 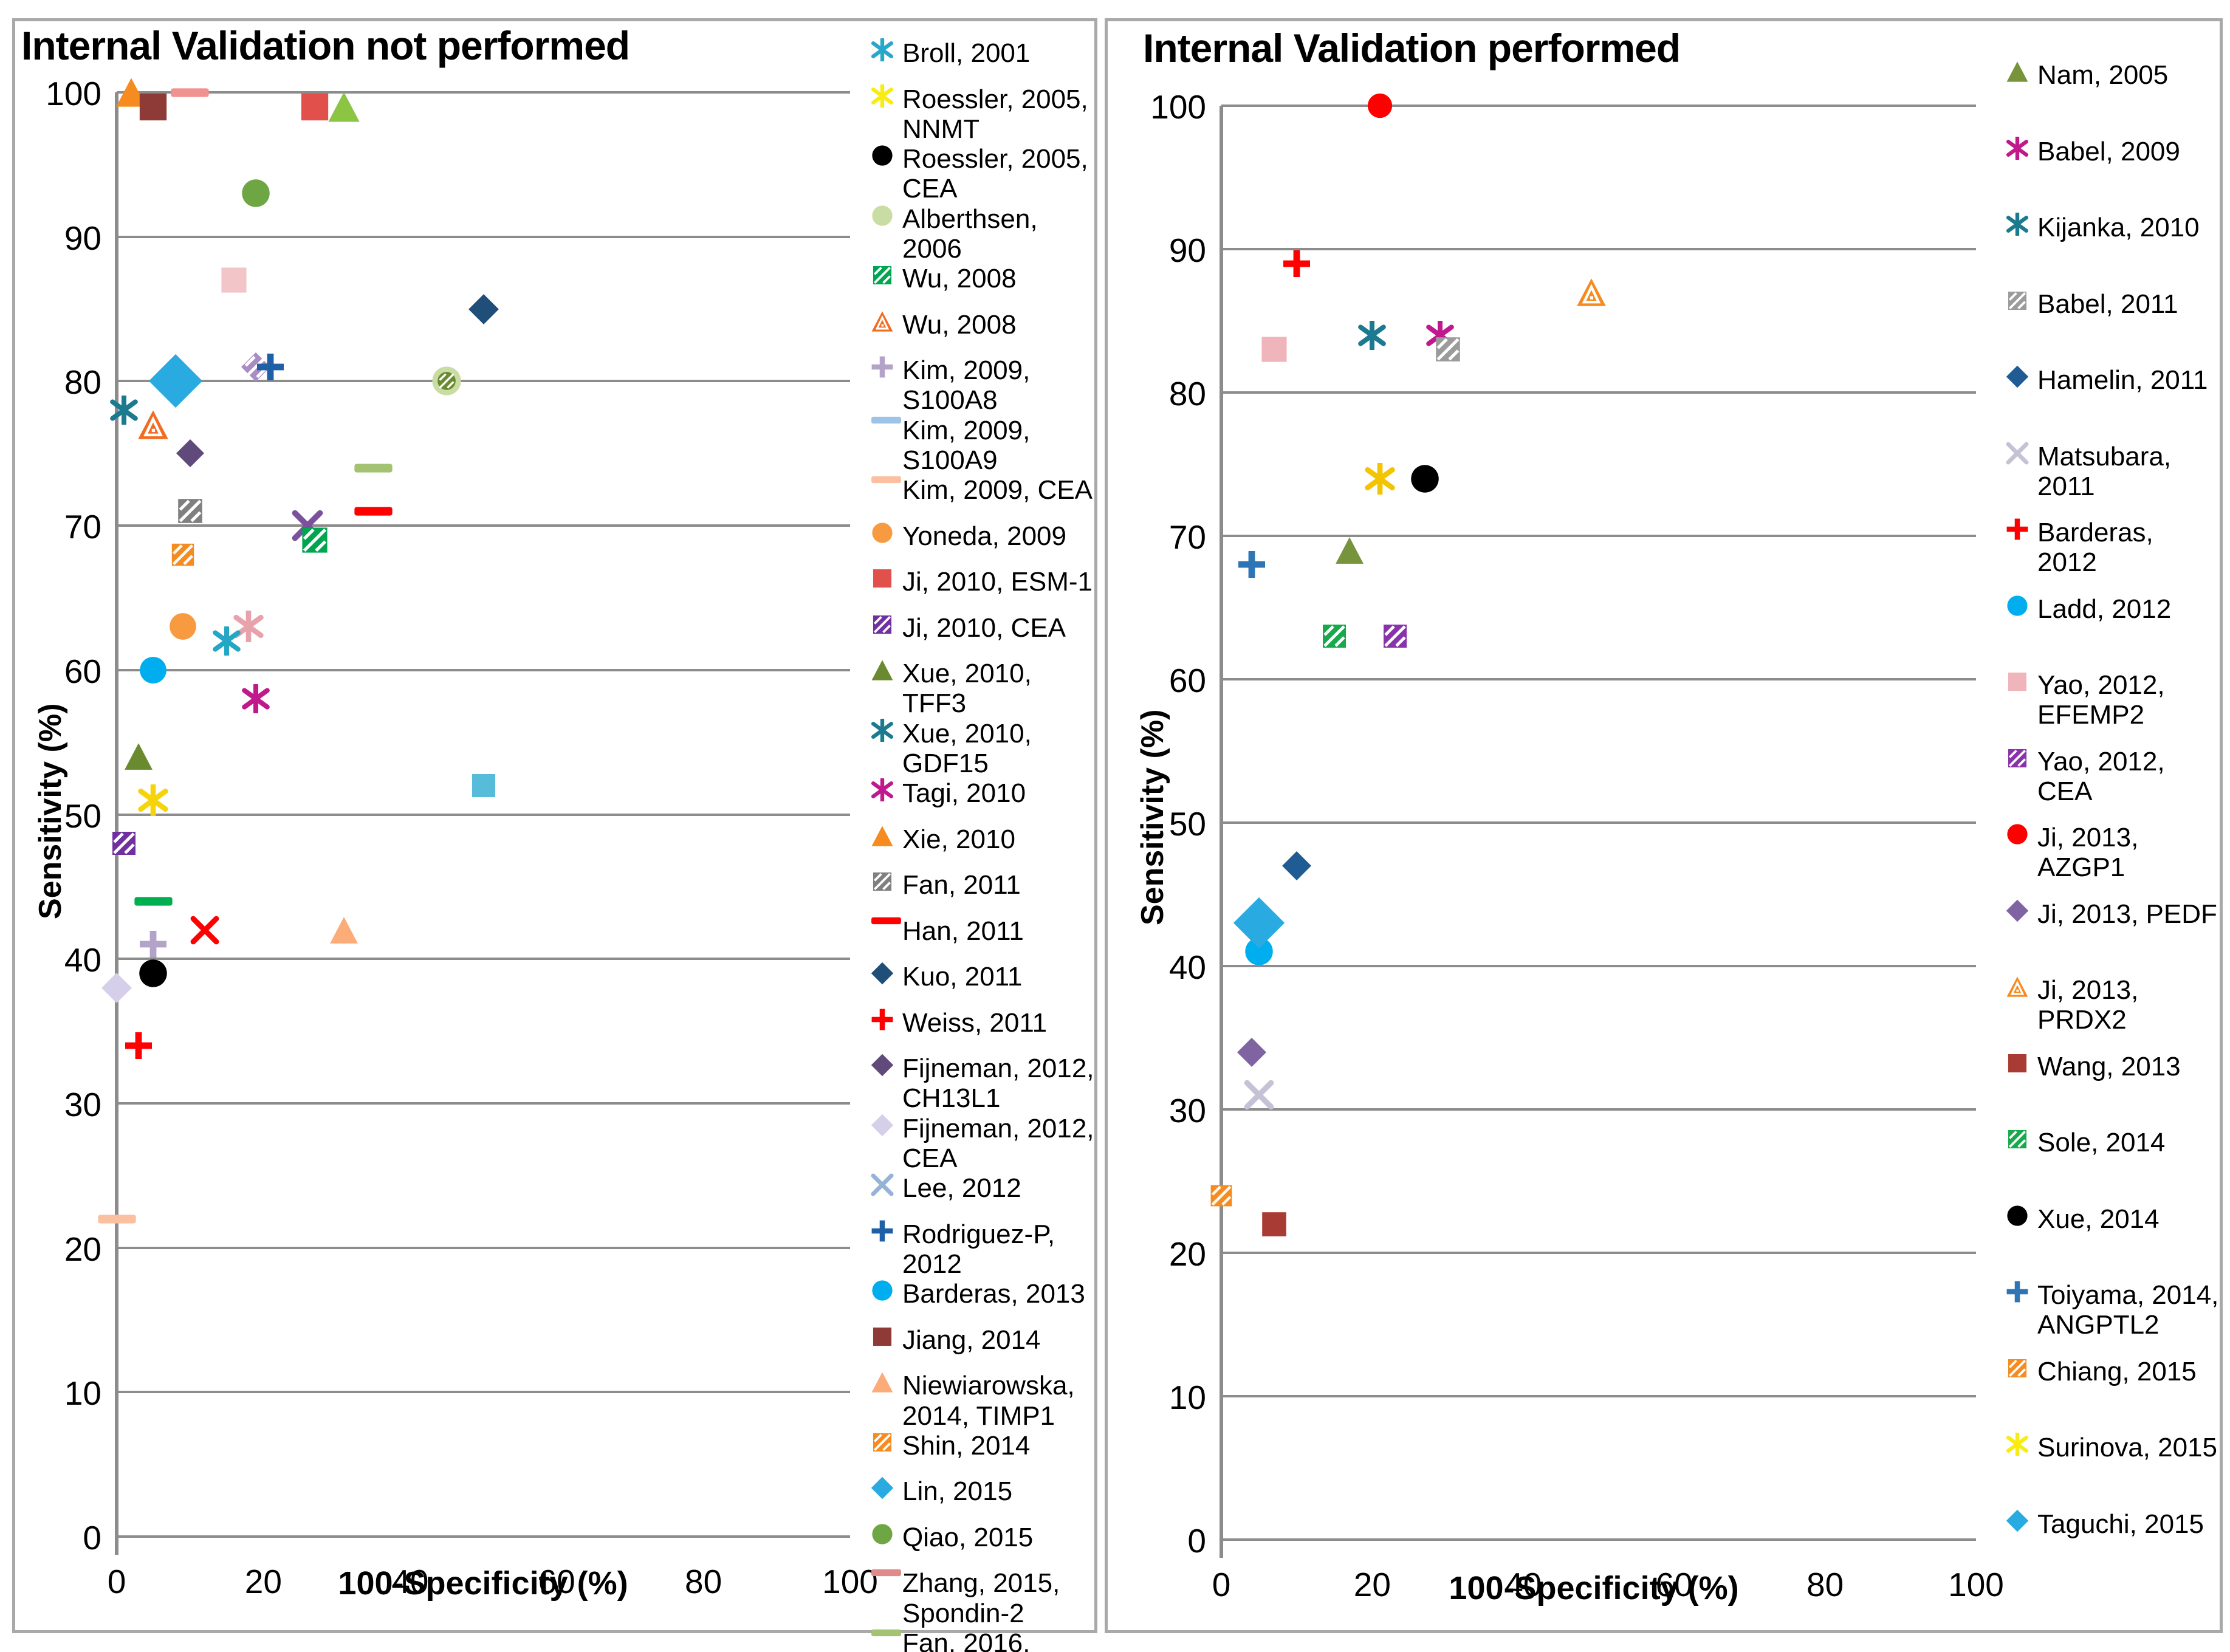 I want to click on legend-label: Yoneda, 2009, so click(x=984, y=536).